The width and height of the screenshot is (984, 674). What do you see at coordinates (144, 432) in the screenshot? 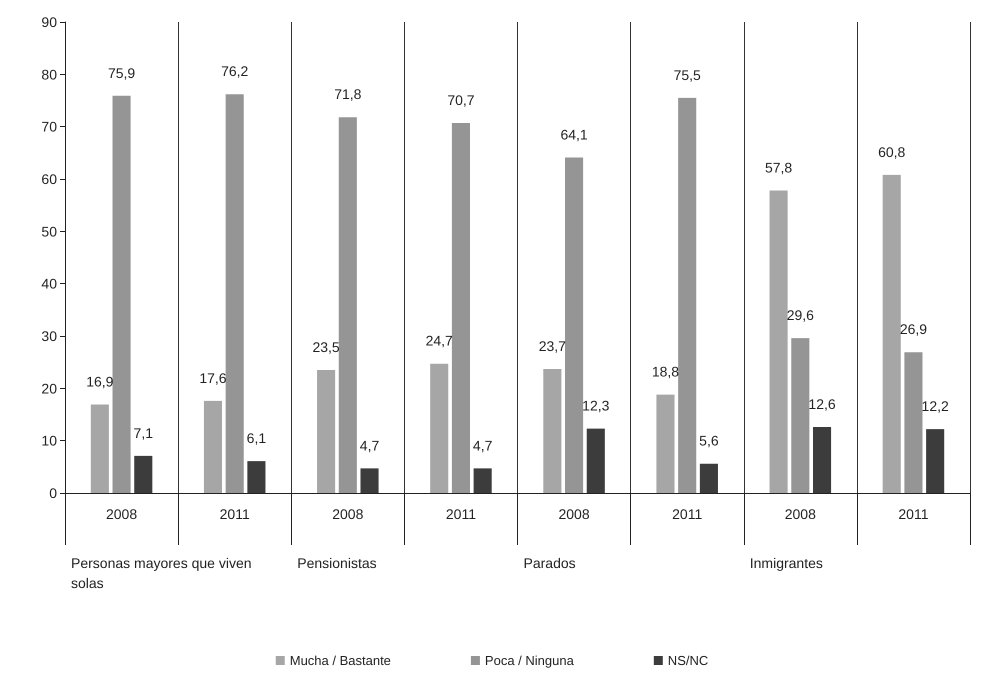
I see `data-label: 7,1` at bounding box center [144, 432].